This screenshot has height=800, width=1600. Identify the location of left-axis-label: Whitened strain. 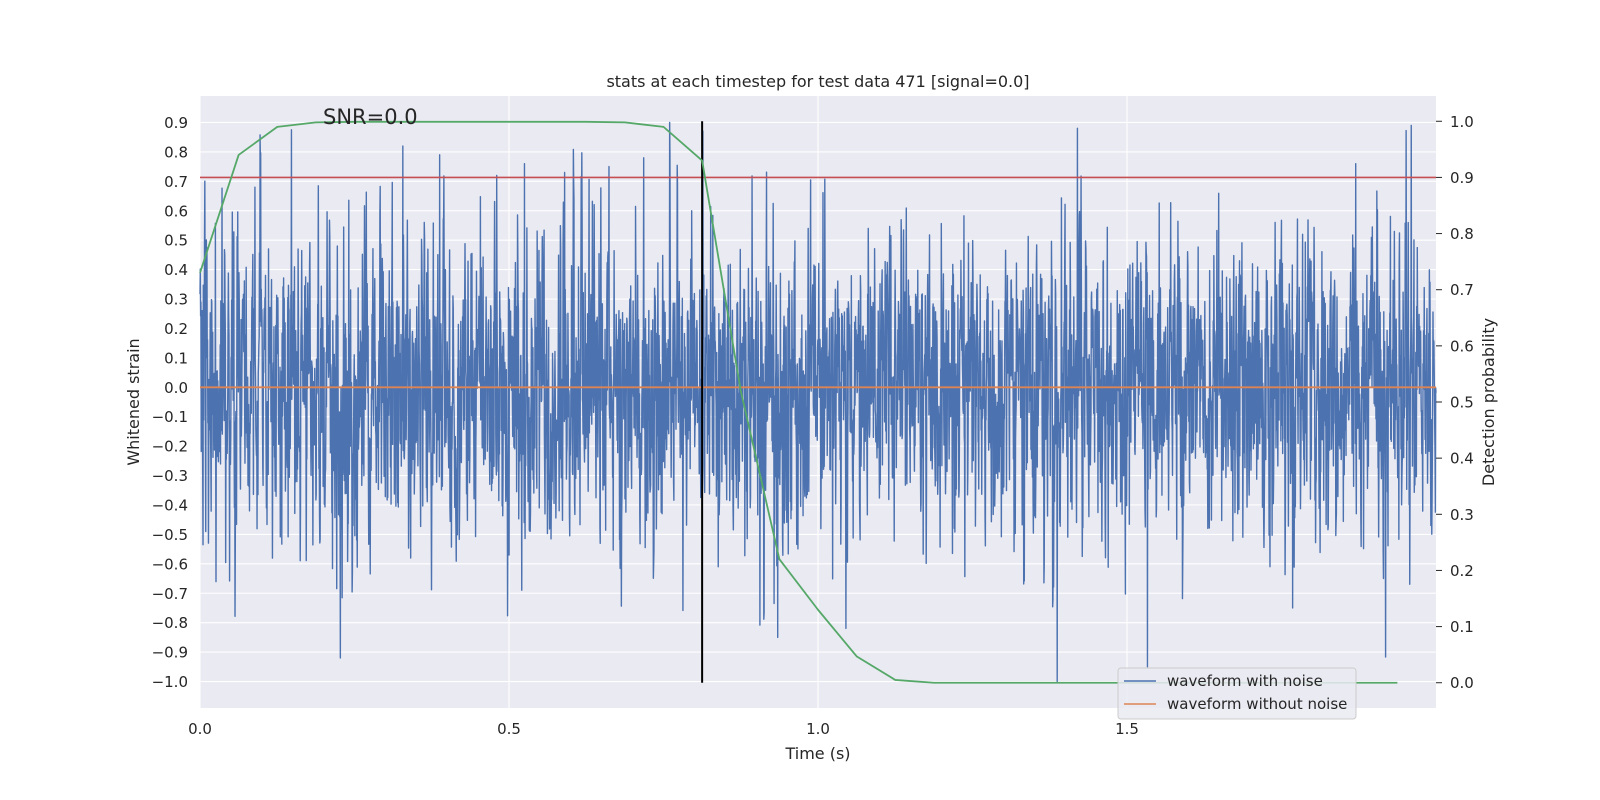
(133, 401).